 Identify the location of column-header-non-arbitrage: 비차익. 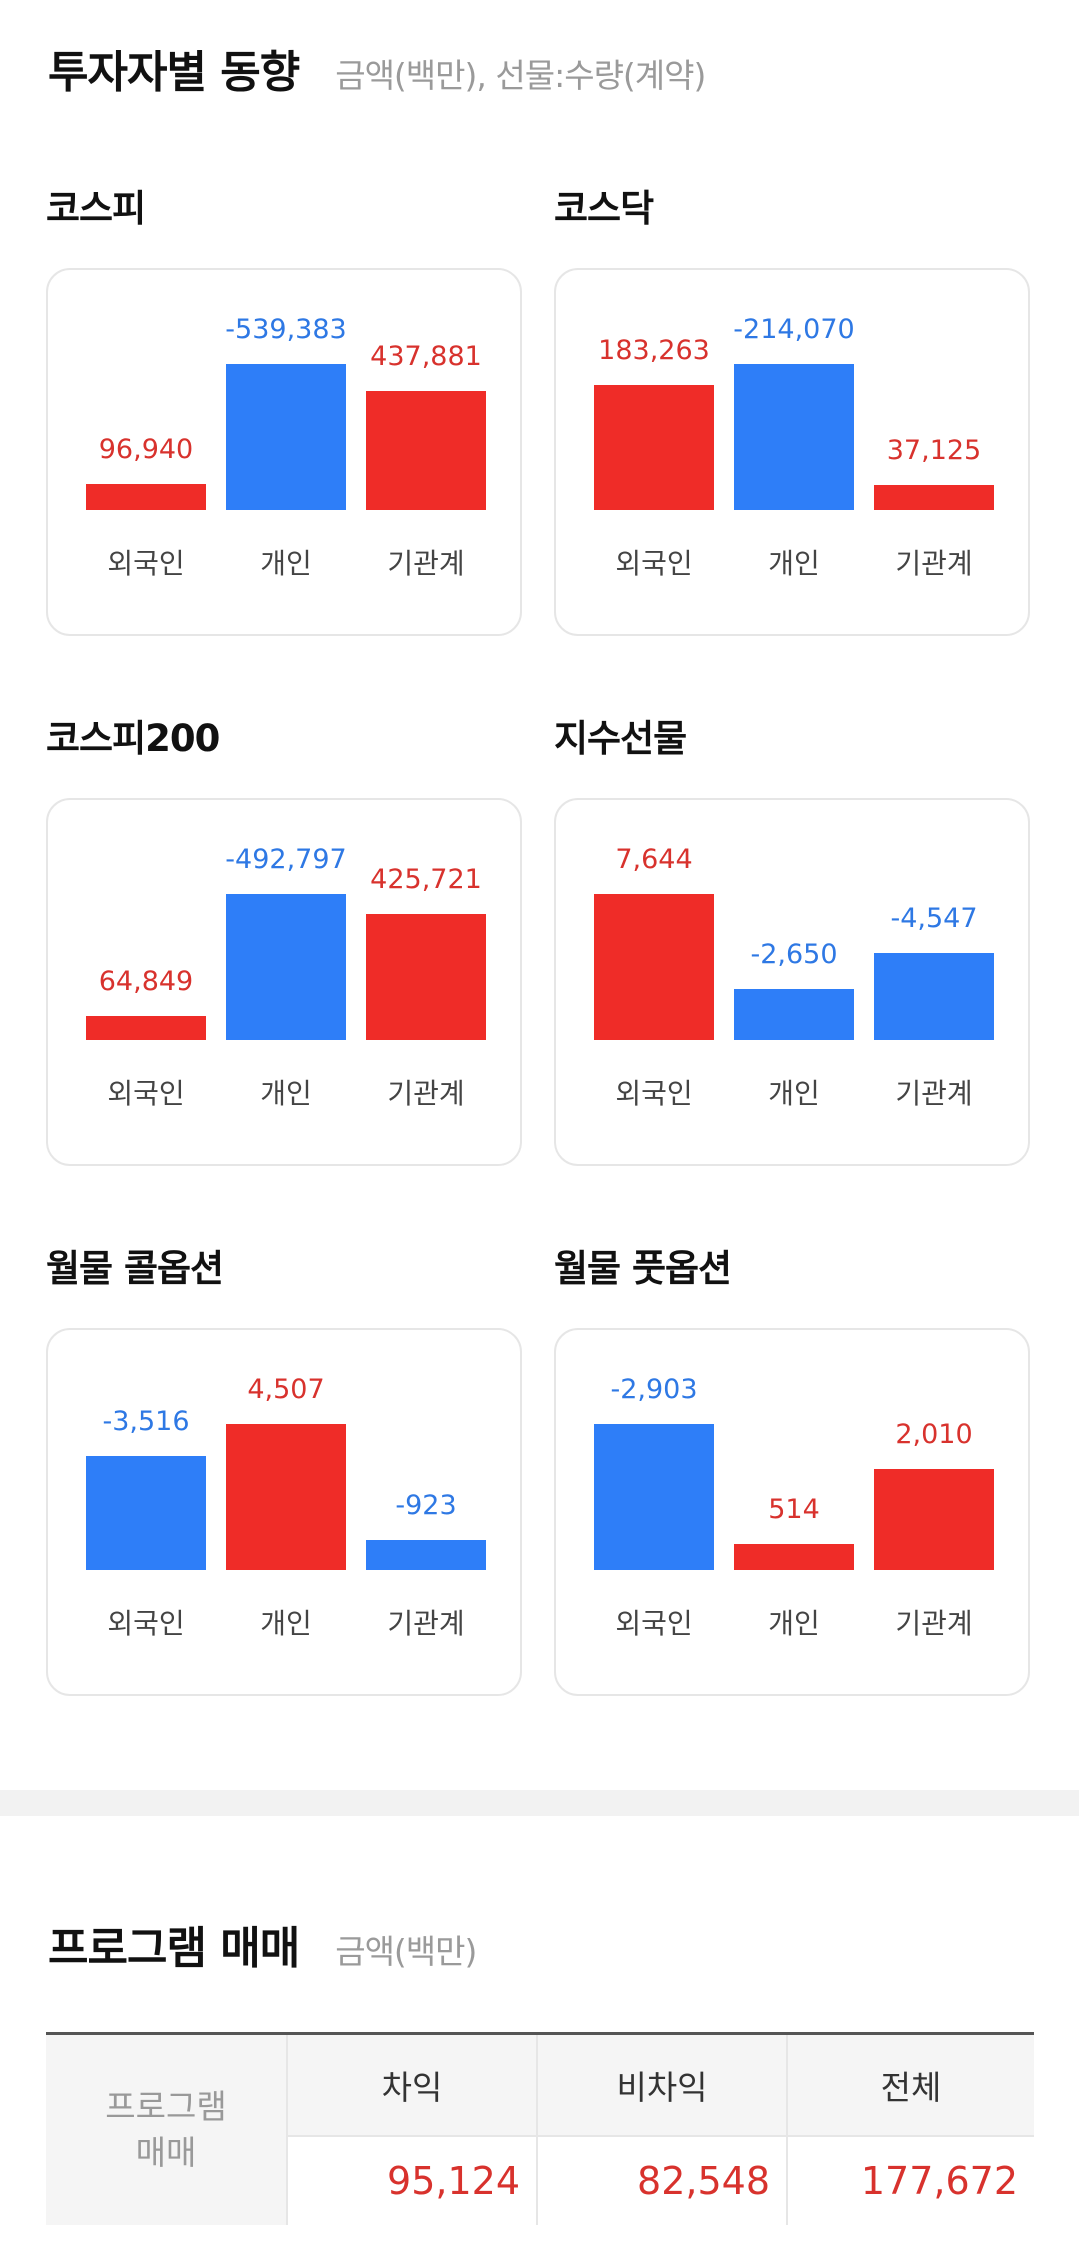
(661, 2085).